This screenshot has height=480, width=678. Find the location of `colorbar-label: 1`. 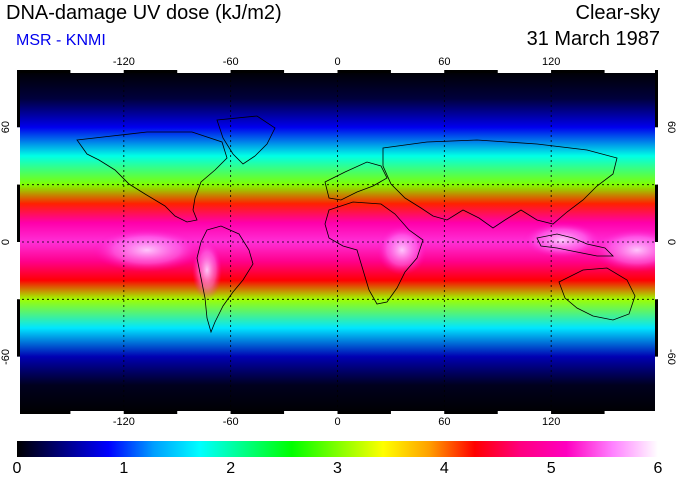

colorbar-label: 1 is located at coordinates (124, 468).